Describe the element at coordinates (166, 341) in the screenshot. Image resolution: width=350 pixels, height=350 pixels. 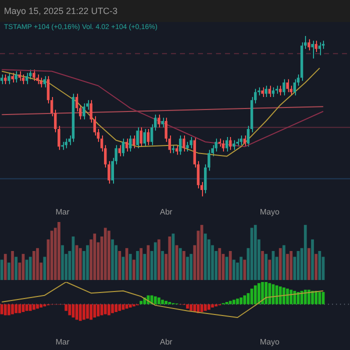
I see `x-tick-label: Abr` at that location.